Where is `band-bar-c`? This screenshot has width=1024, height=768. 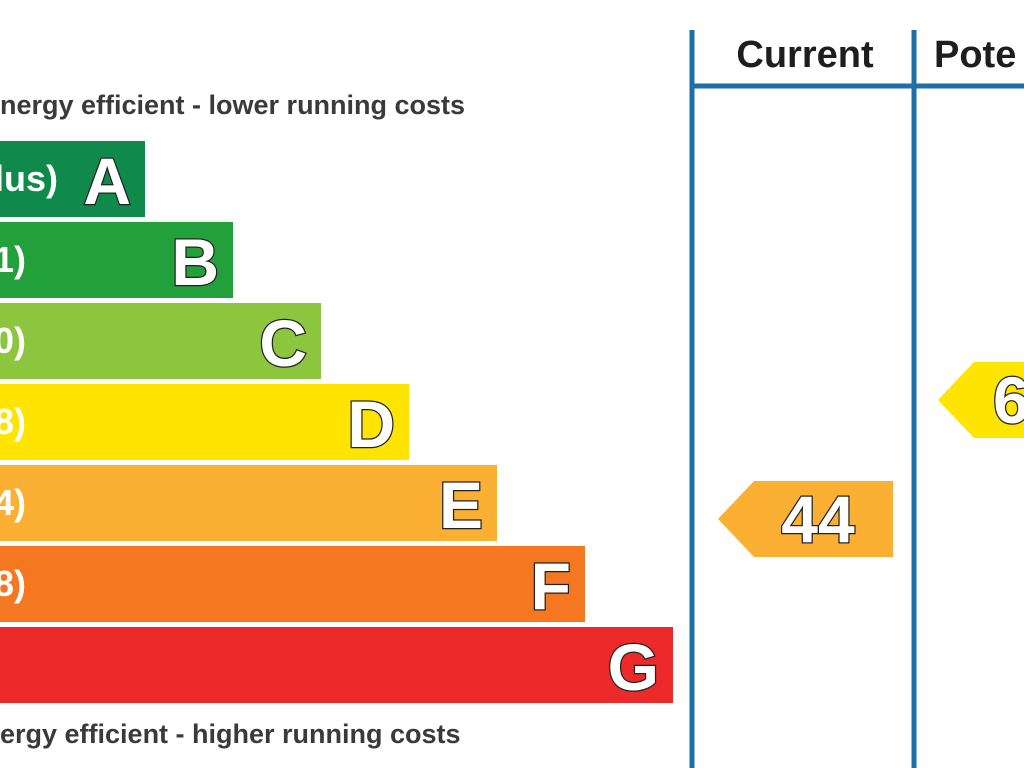
band-bar-c is located at coordinates (160, 341).